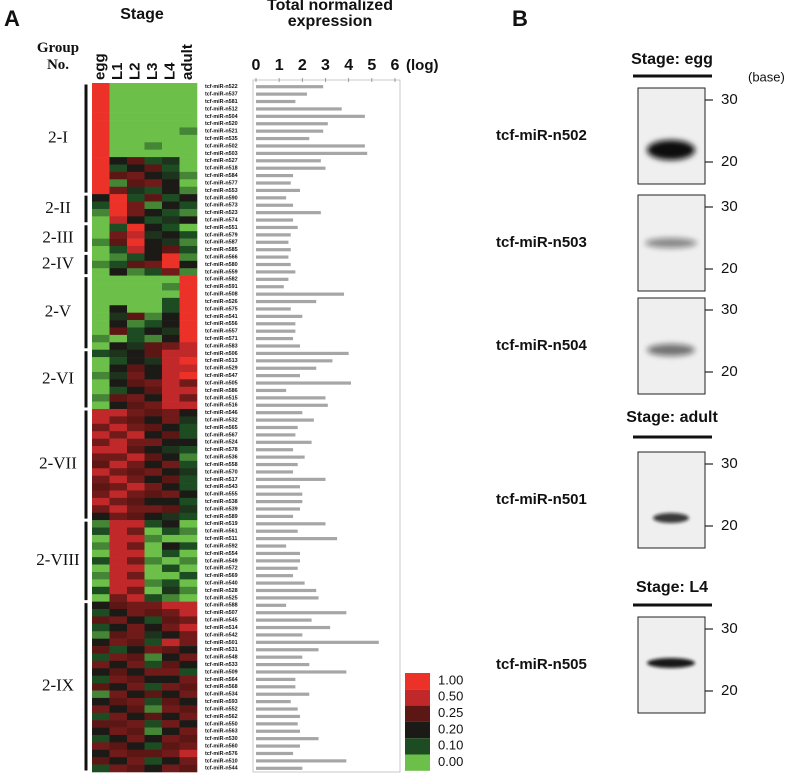  What do you see at coordinates (221, 132) in the screenshot?
I see `mirna-label: tcf-miR-n521` at bounding box center [221, 132].